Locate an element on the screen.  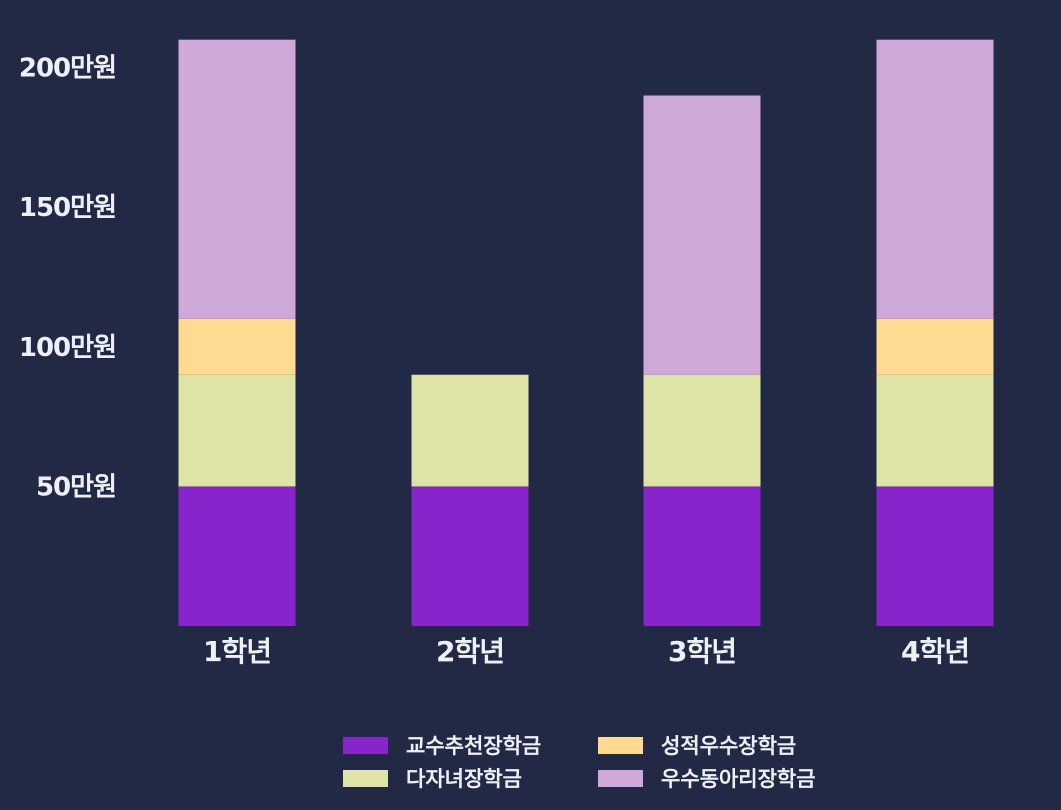
x-tick-label: 4학년 is located at coordinates (935, 651).